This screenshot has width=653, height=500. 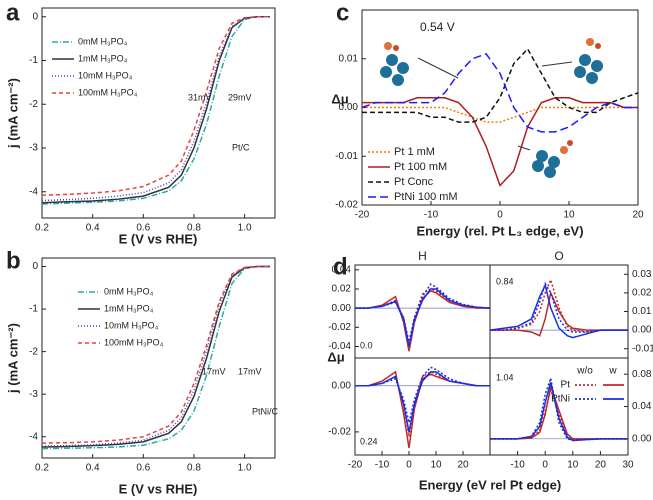 I want to click on legend-label: Pt Conc, so click(x=414, y=182).